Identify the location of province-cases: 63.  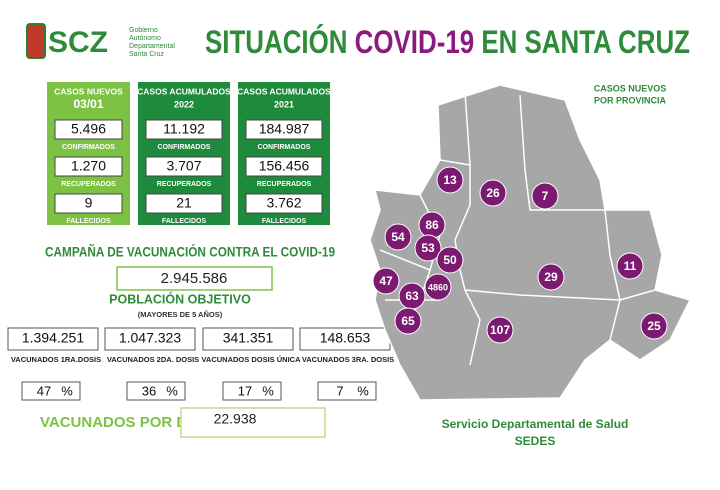
(412, 296).